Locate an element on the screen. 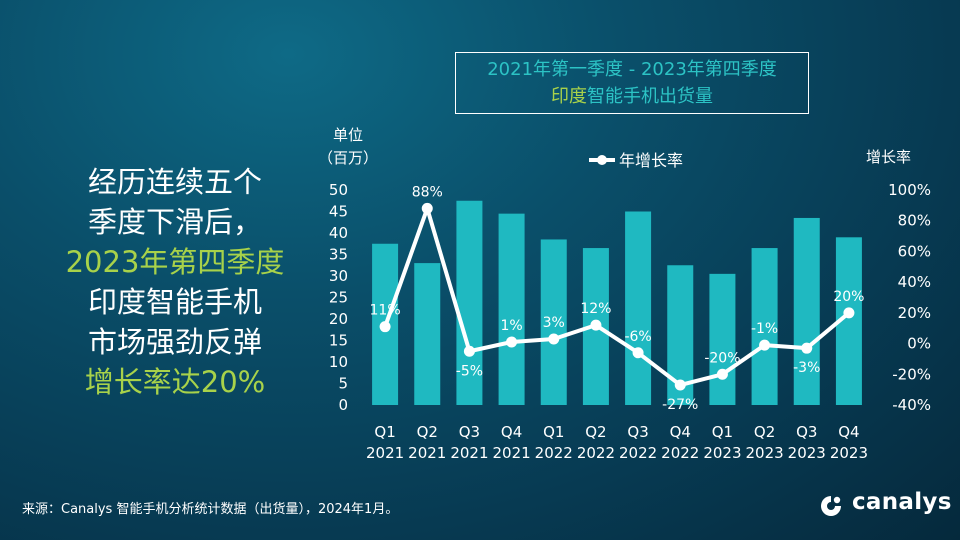  headline-line-5: 市场强劲反弹 is located at coordinates (174, 342).